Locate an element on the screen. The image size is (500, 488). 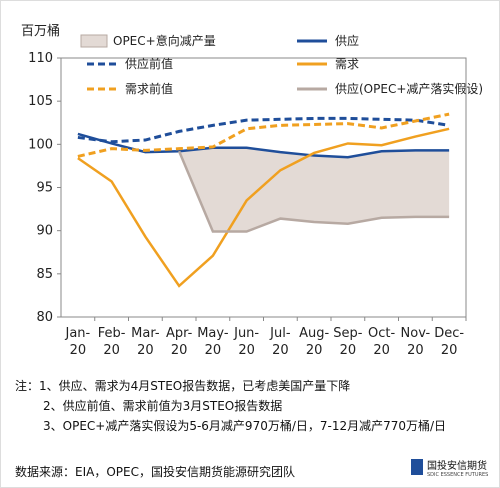
note: 注：1、供应、需求为4月STEO报告数据，已考虑美国产量下降 is located at coordinates (183, 386).